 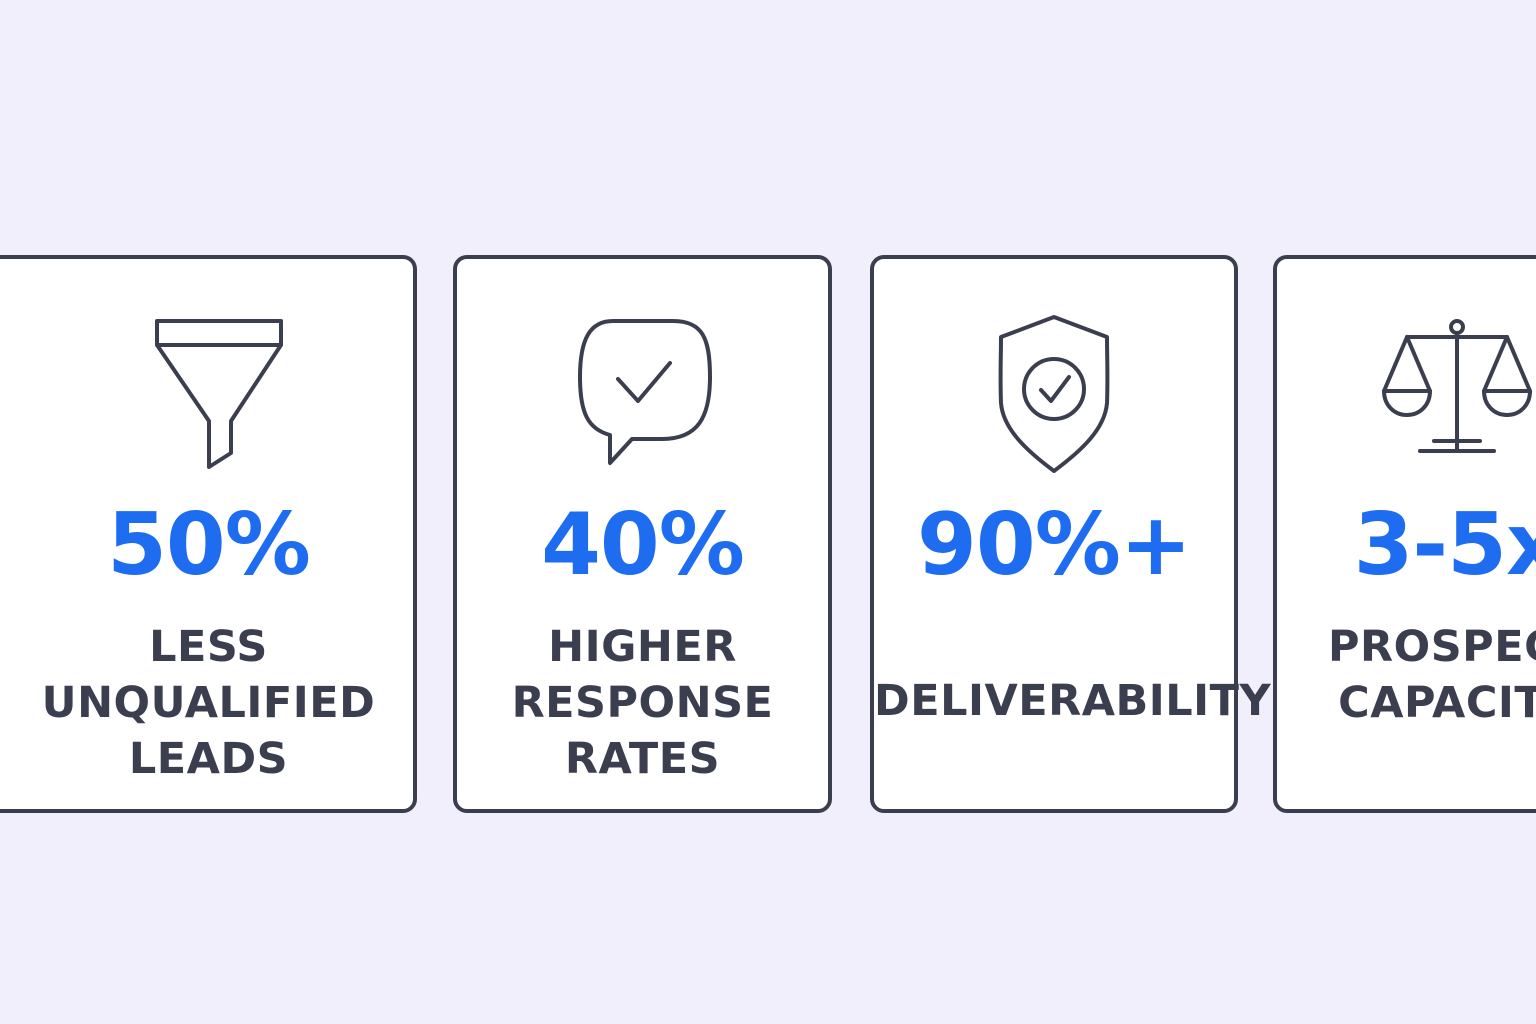 What do you see at coordinates (1073, 701) in the screenshot?
I see `stat-caption: DELIVERABILITY` at bounding box center [1073, 701].